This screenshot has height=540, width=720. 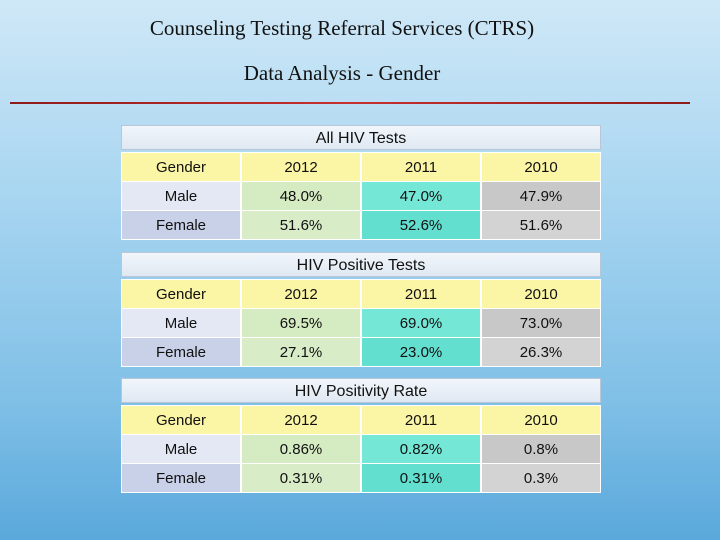 I want to click on cell-2010: 47.9%, so click(x=541, y=196).